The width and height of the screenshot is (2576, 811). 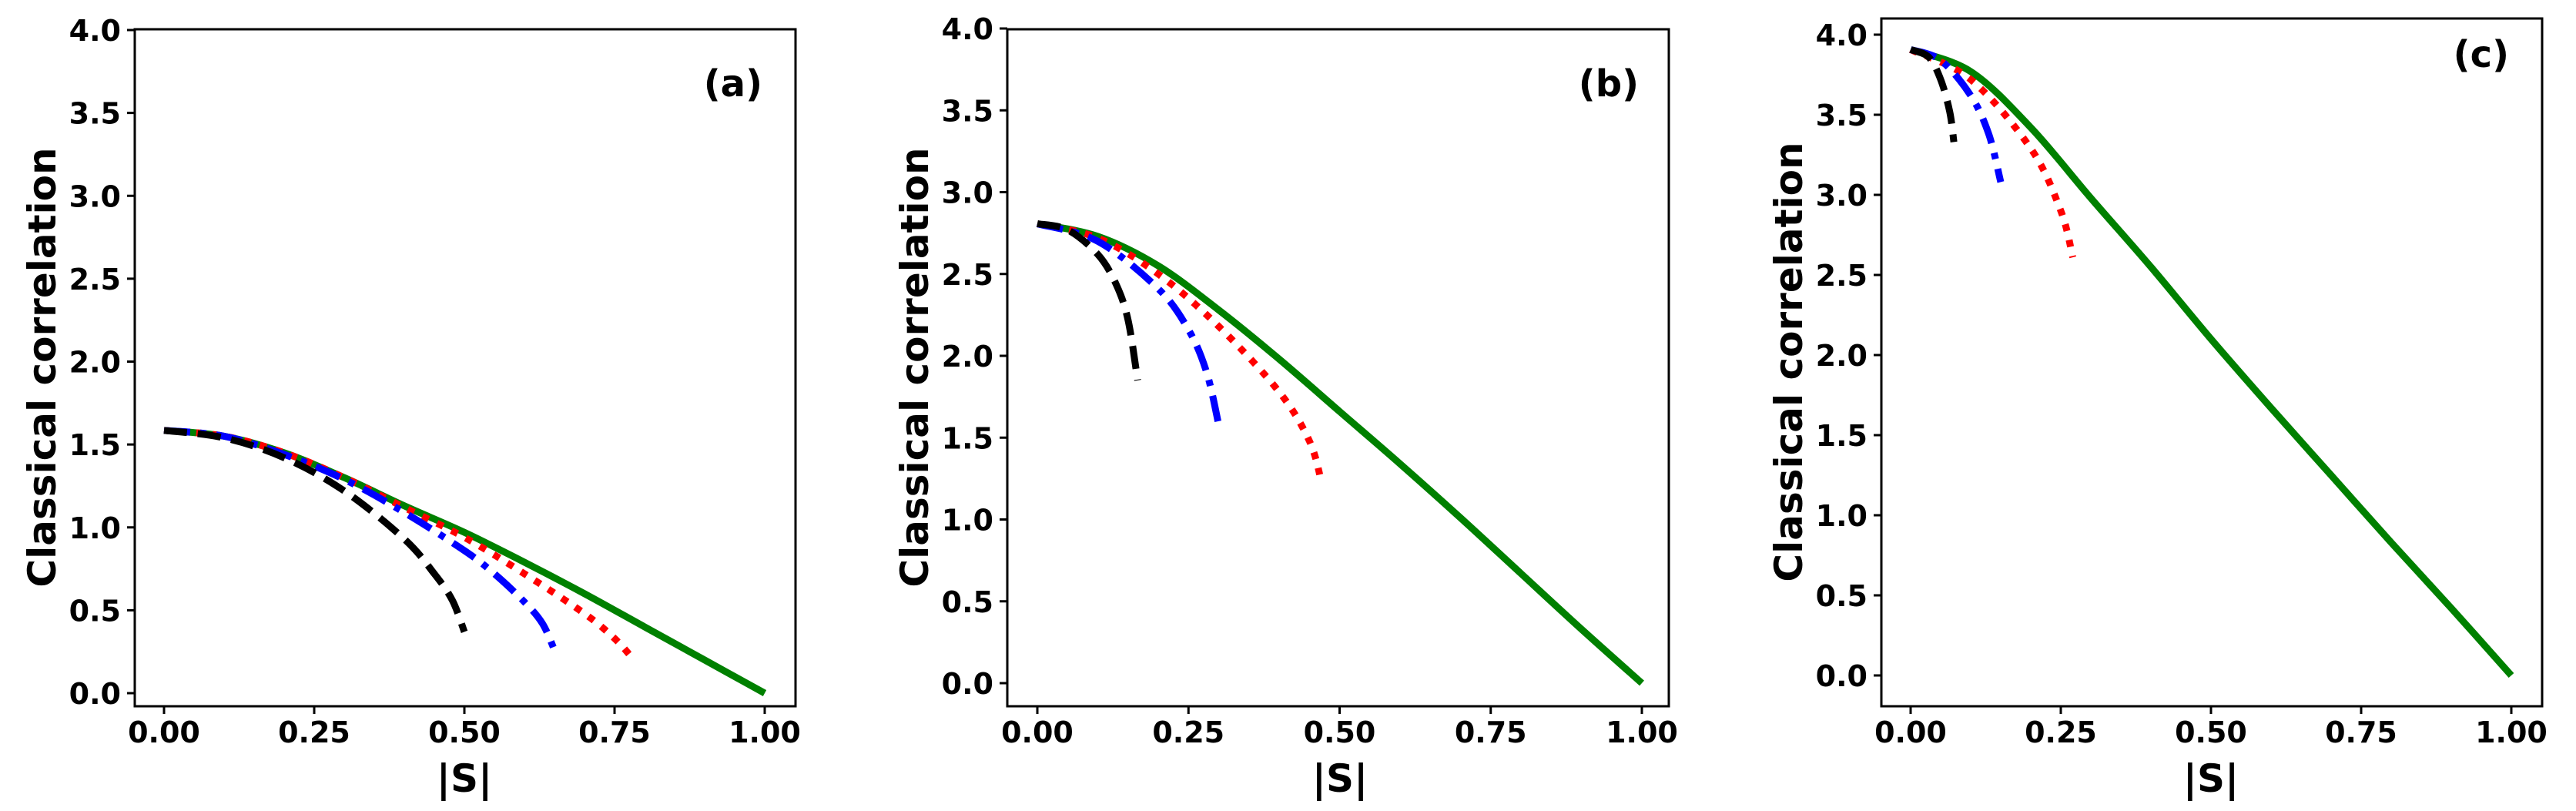 I want to click on panel-a-curves, so click(x=465, y=561).